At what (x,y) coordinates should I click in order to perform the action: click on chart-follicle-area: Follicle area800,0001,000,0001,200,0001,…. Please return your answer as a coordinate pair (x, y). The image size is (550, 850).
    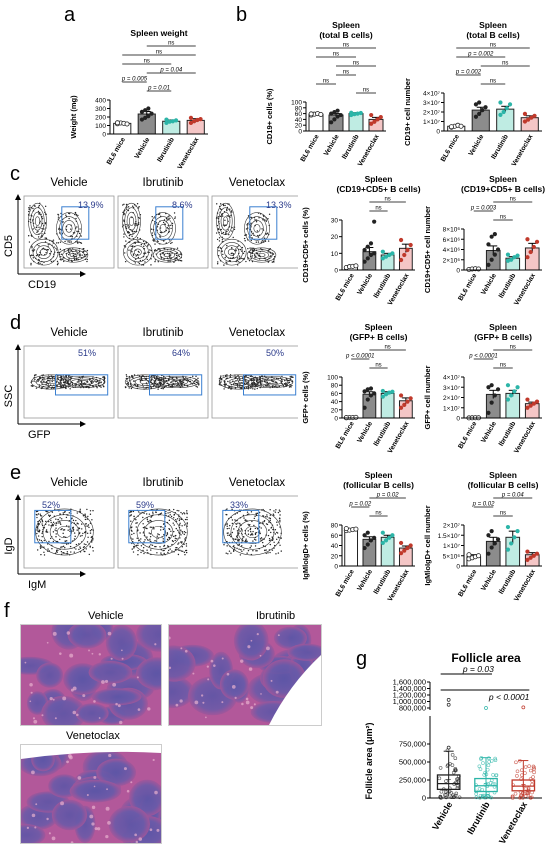
    Looking at the image, I should click on (453, 748).